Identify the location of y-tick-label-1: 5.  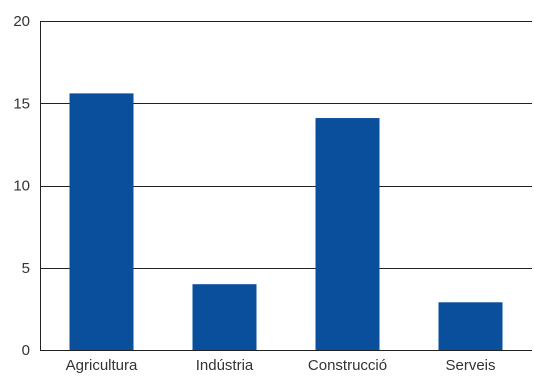
(26, 268).